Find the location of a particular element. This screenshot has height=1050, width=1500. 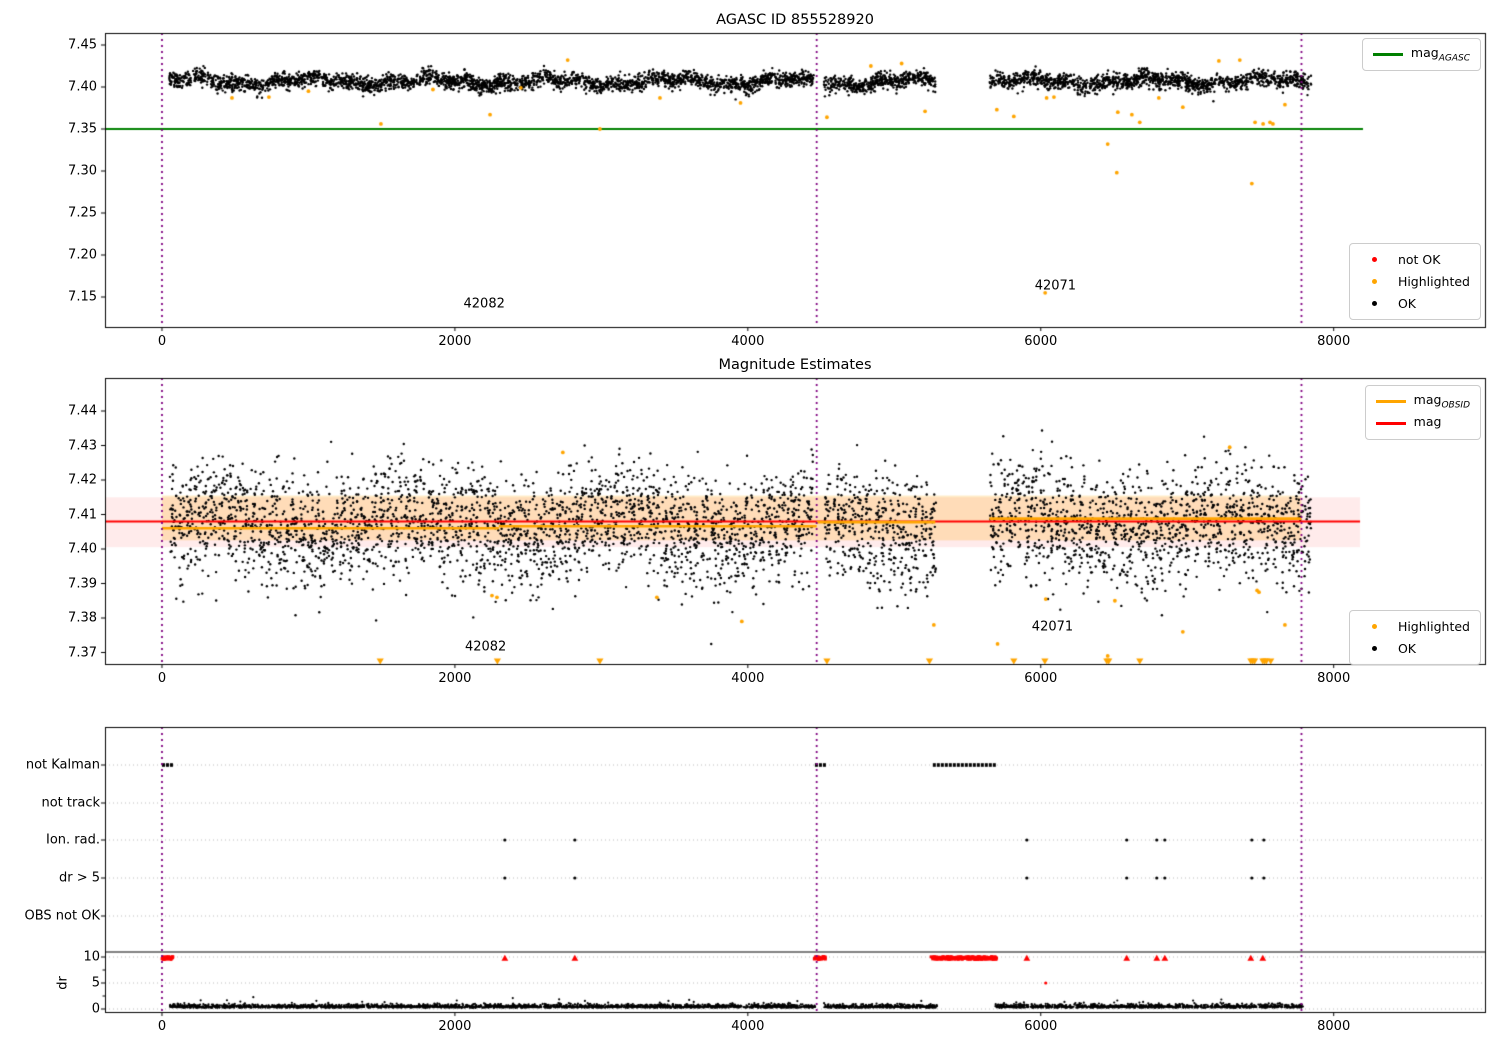

legend-point-status-top: not OK Highlighted OK is located at coordinates (1414, 281).